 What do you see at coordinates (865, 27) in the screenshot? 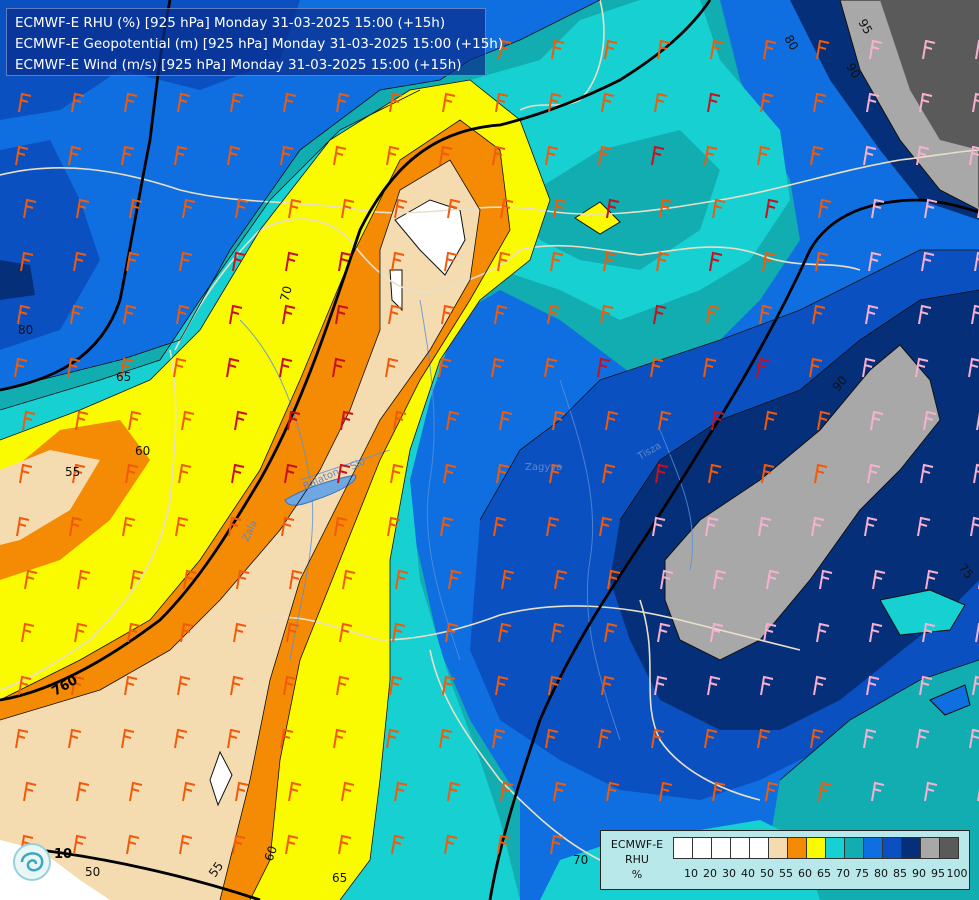
I see `contour-label: 95` at bounding box center [865, 27].